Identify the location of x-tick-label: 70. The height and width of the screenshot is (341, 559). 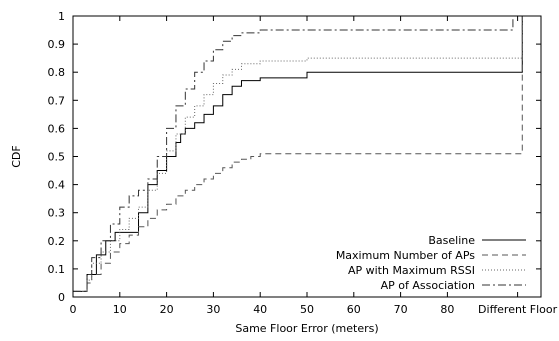
(401, 309).